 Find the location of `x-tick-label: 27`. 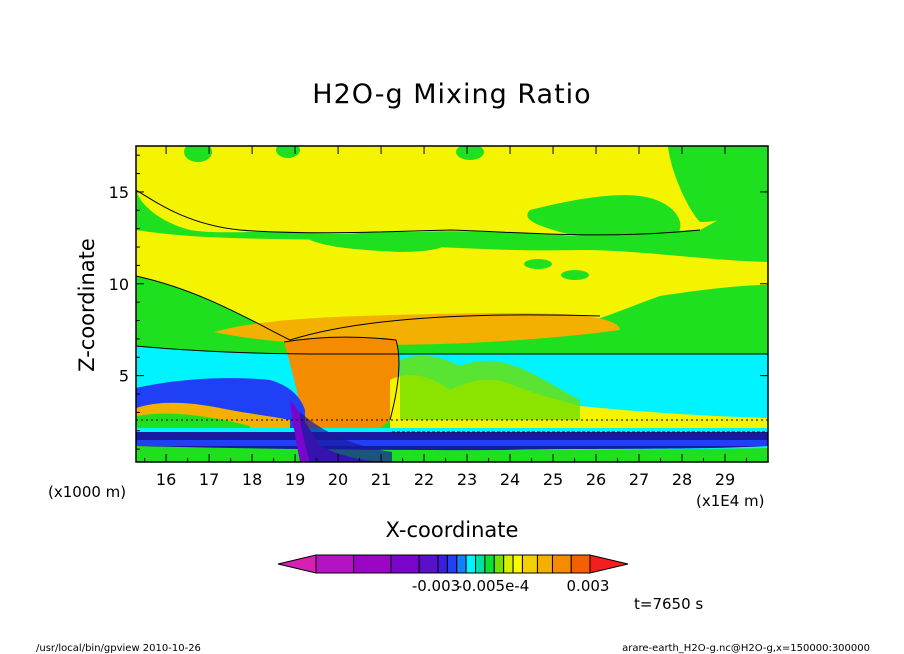

x-tick-label: 27 is located at coordinates (639, 479).